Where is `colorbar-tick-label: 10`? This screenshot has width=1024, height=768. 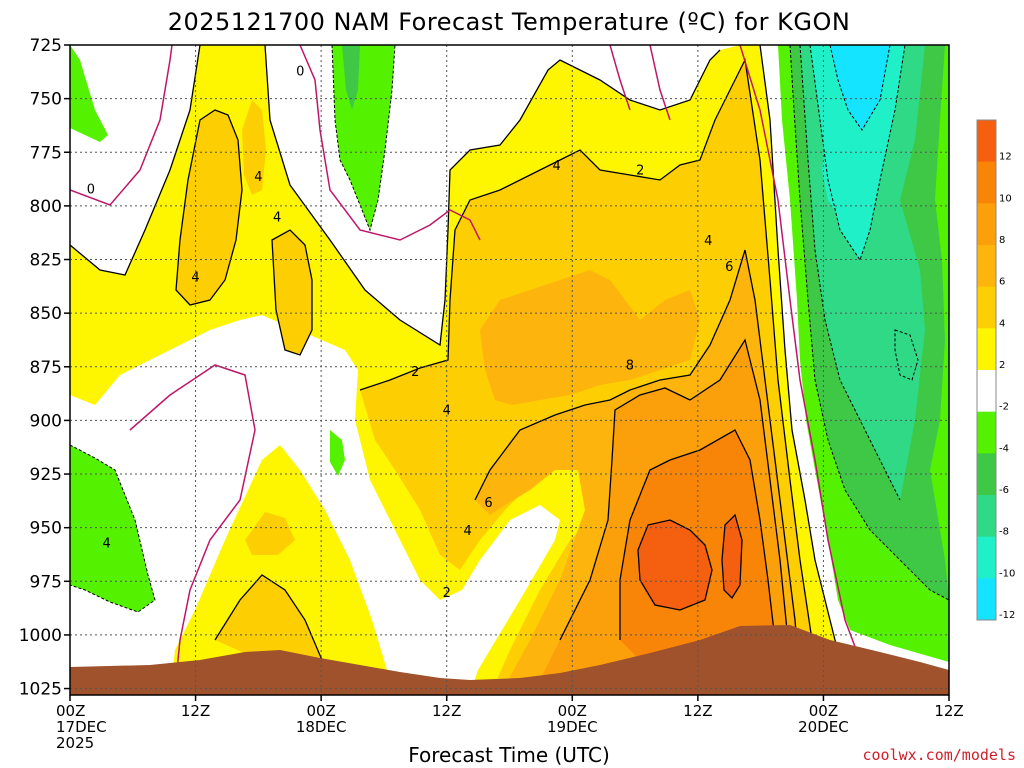
colorbar-tick-label: 10 is located at coordinates (1005, 198).